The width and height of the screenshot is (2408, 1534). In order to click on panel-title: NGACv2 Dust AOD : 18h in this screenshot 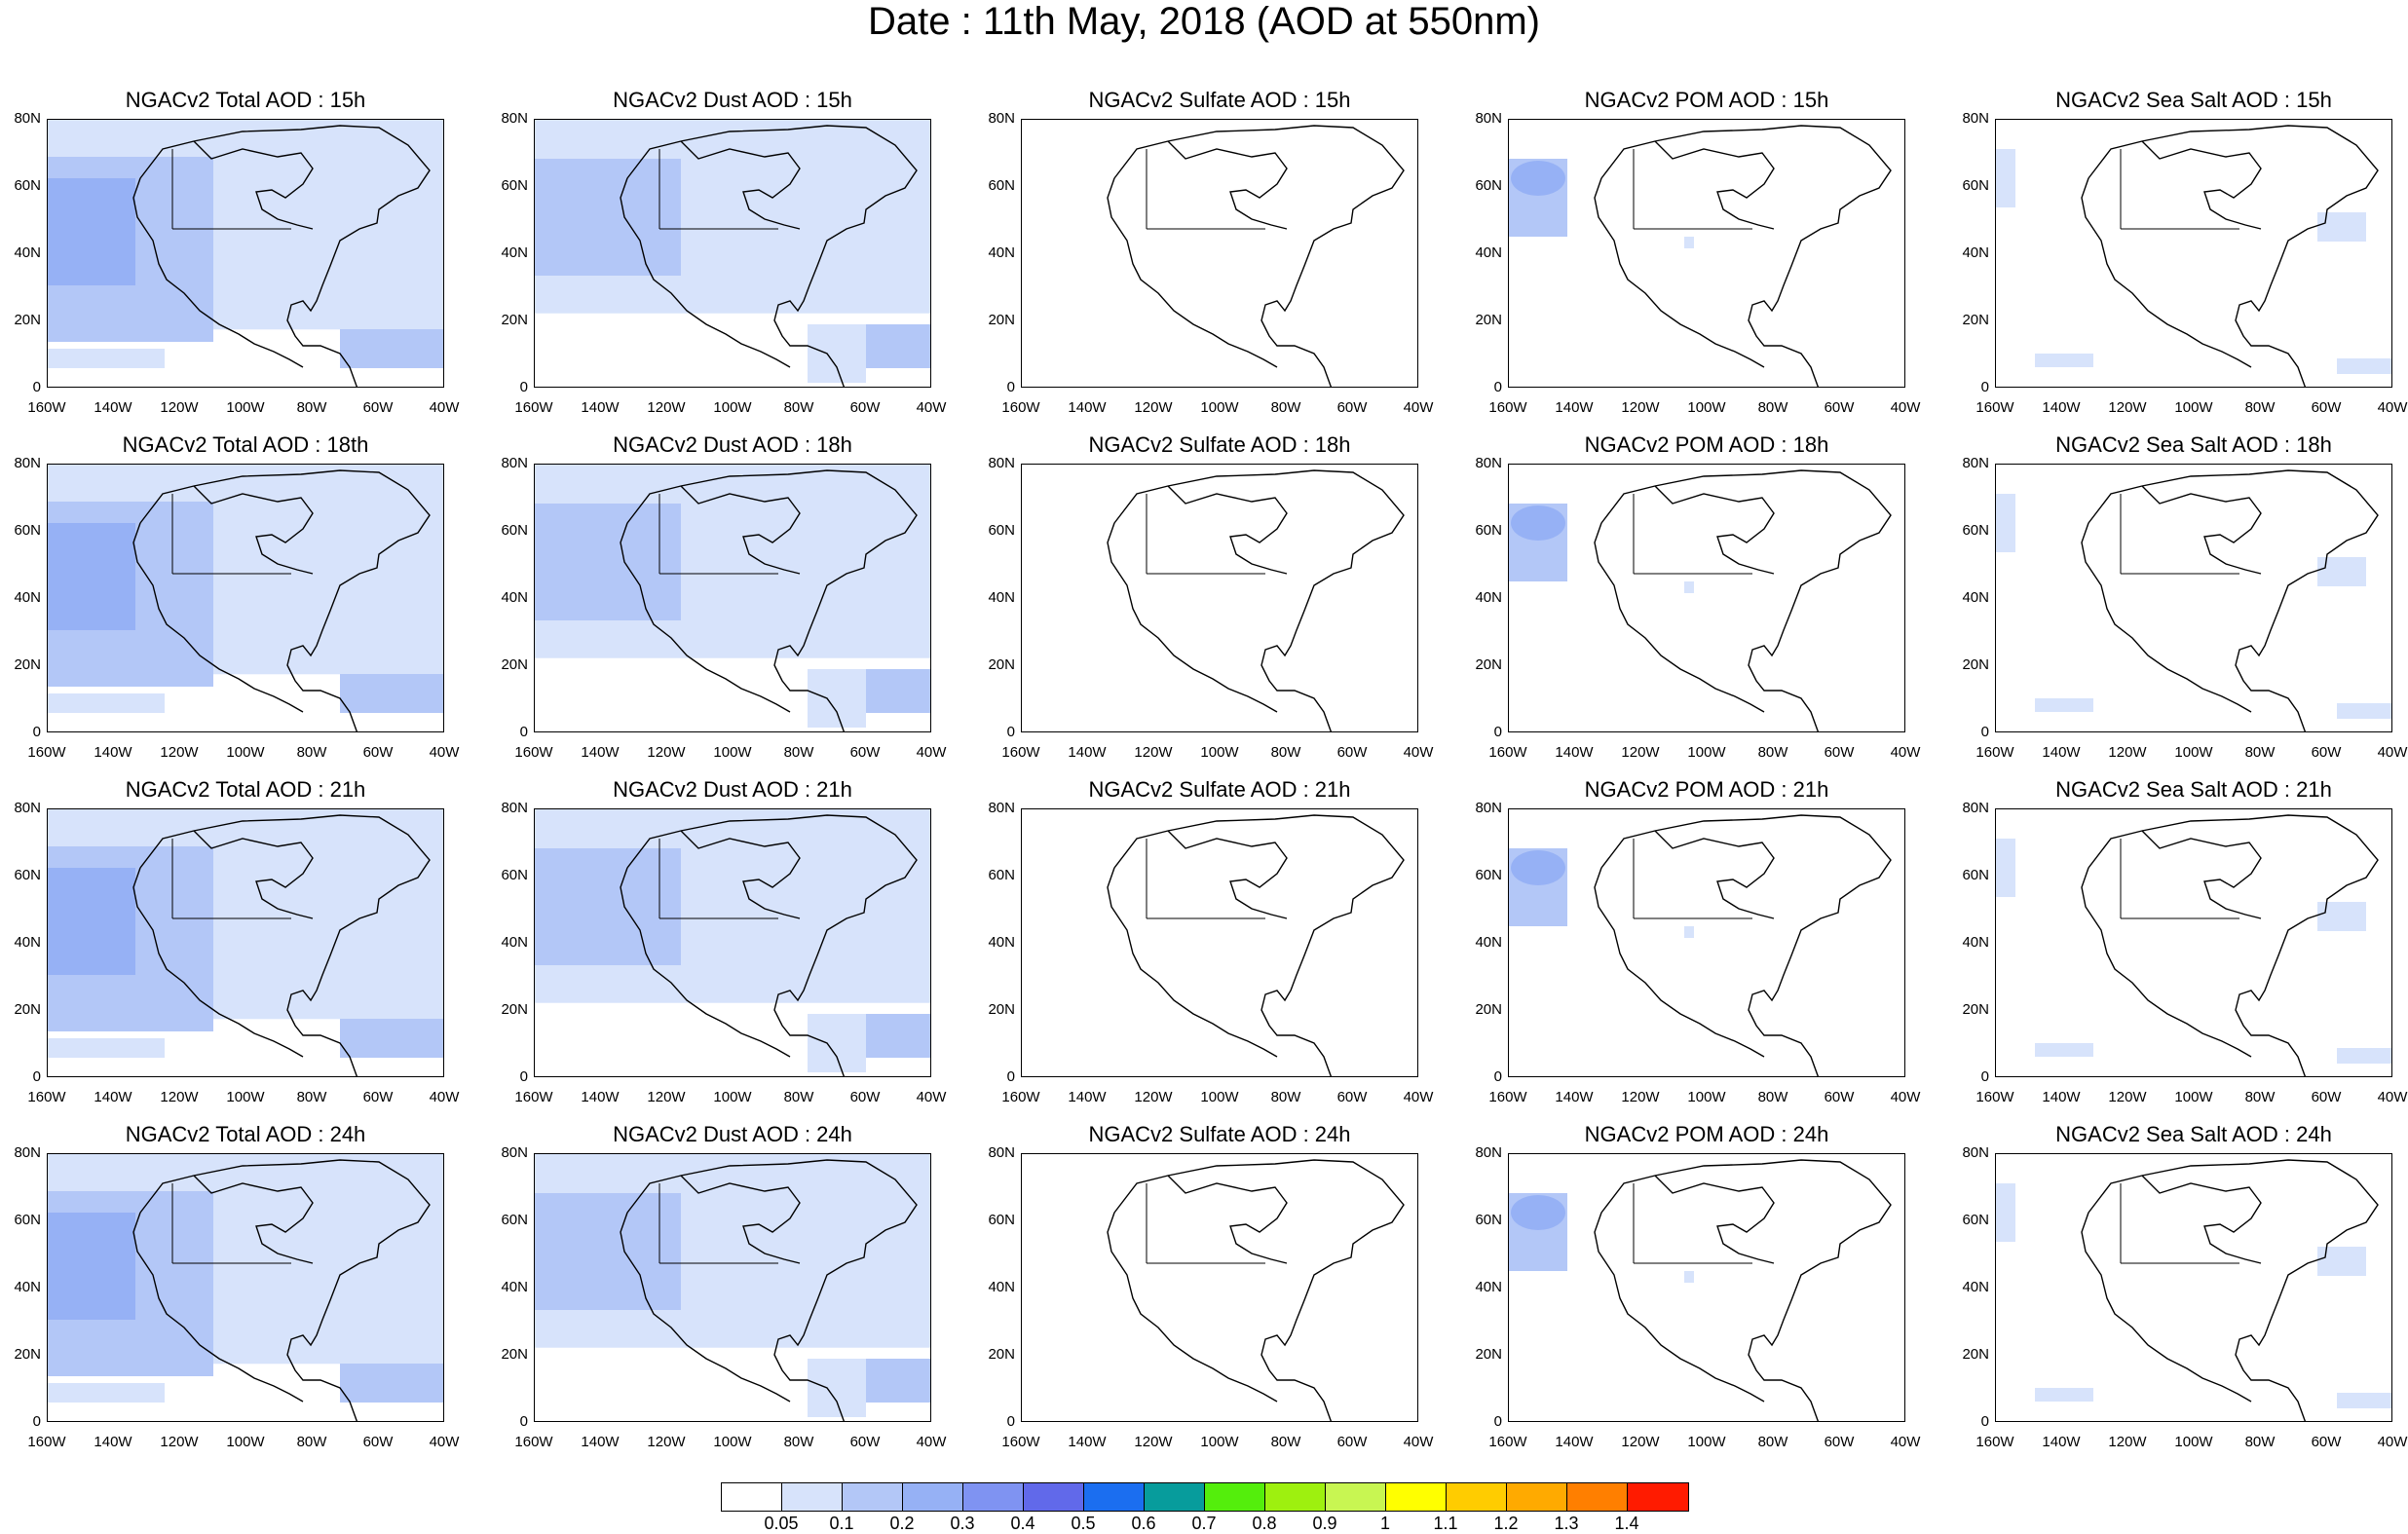, I will do `click(732, 444)`.